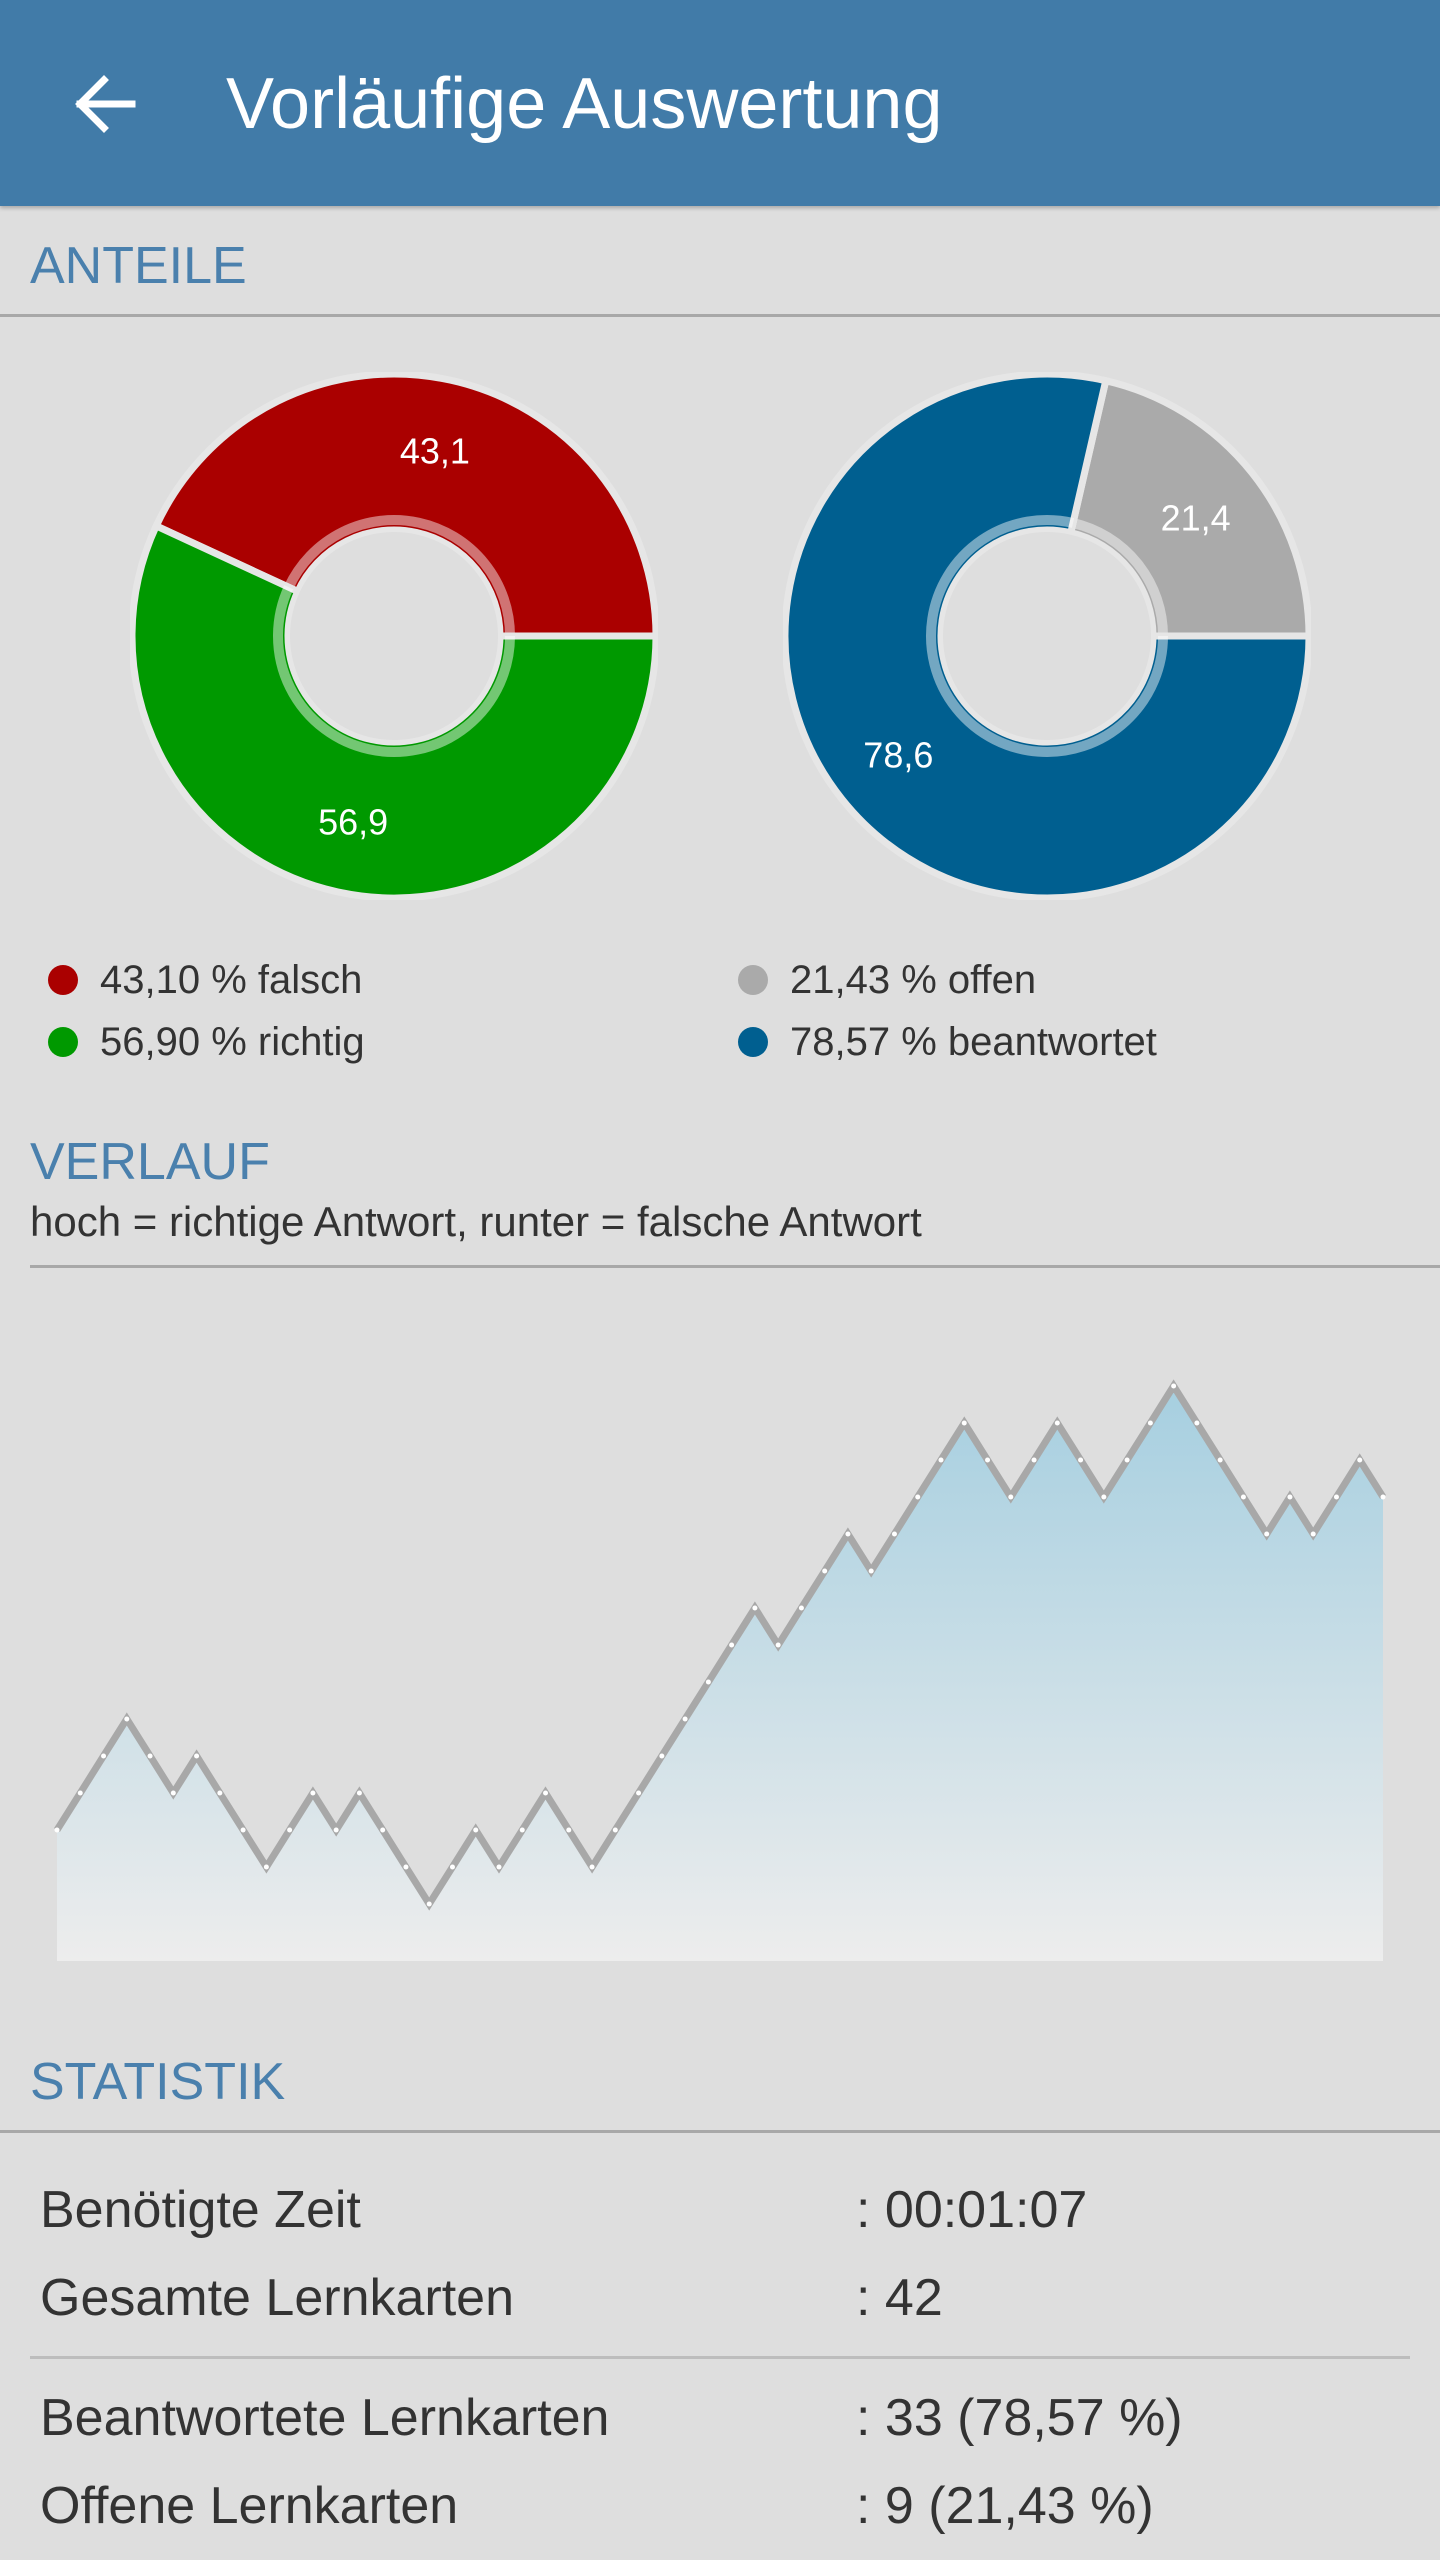 The image size is (1440, 2560). Describe the element at coordinates (435, 450) in the screenshot. I see `donut-correctness-slice-label-0: 43,1` at that location.